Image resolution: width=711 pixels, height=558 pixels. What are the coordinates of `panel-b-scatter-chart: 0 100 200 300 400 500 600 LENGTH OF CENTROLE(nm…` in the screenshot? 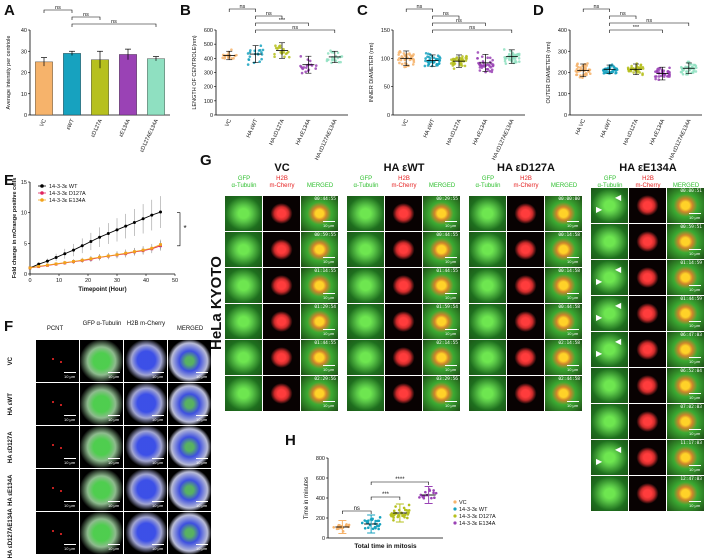 It's located at (270, 82).